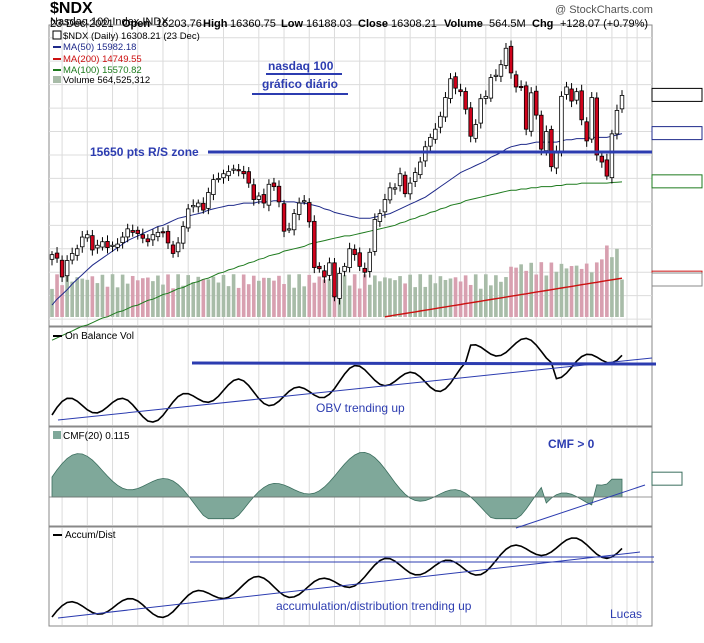 The image size is (704, 643). What do you see at coordinates (329, 24) in the screenshot?
I see `low-value: 16188.03` at bounding box center [329, 24].